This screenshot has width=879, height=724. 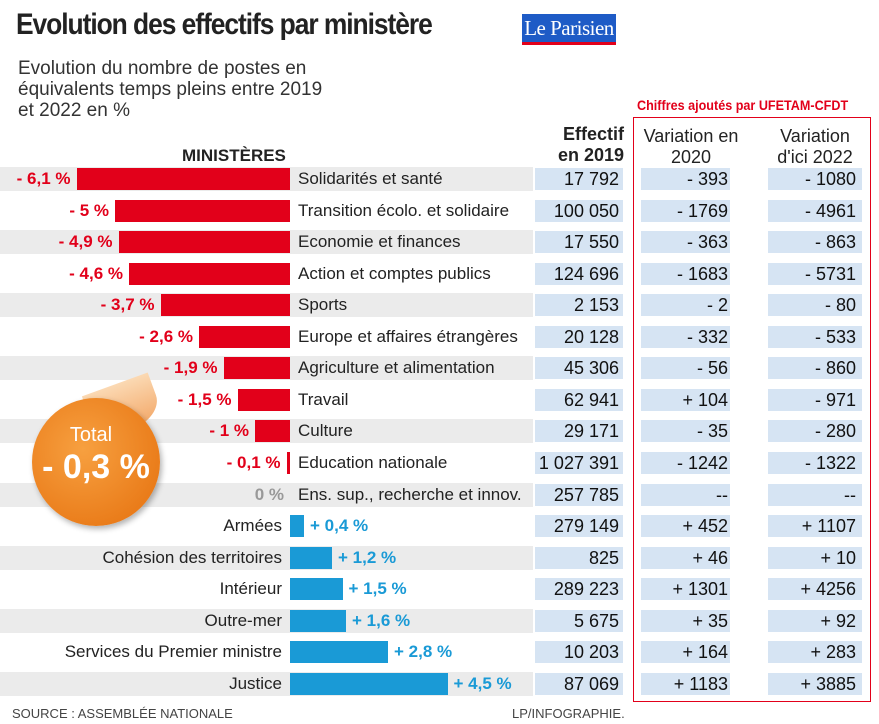 I want to click on ministry-name: Solidarités et santé, so click(x=370, y=178).